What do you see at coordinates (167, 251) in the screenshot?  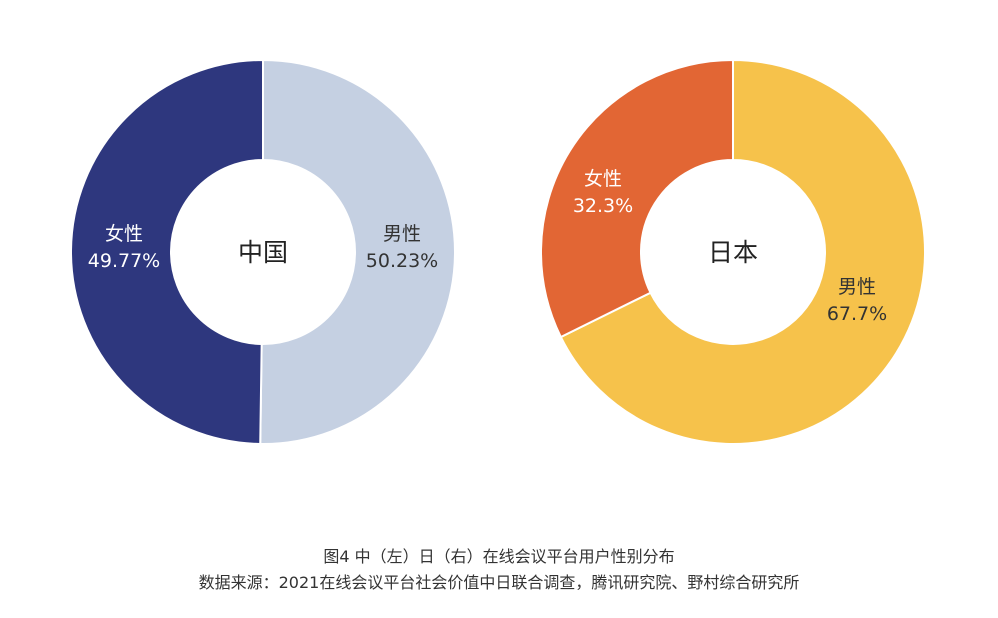 I see `china-slice-female` at bounding box center [167, 251].